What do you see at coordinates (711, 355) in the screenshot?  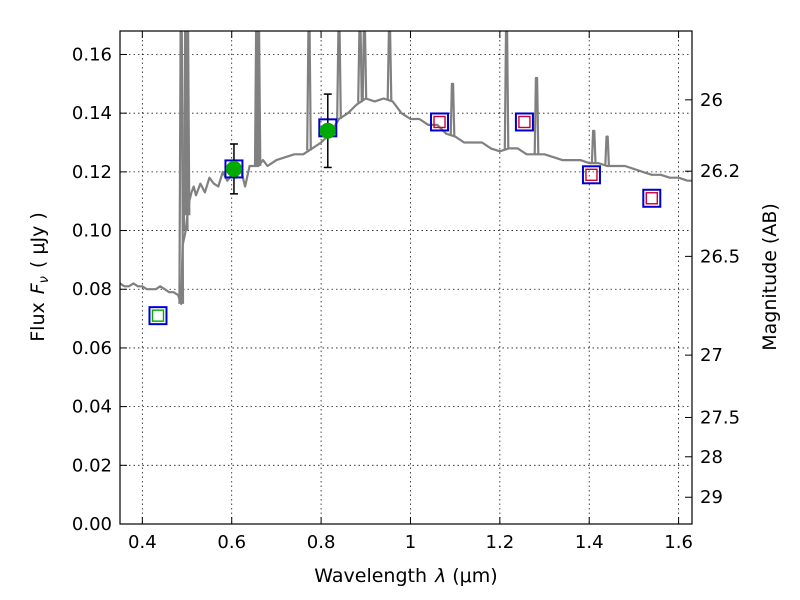 I see `magnitude-tick-label: 27` at bounding box center [711, 355].